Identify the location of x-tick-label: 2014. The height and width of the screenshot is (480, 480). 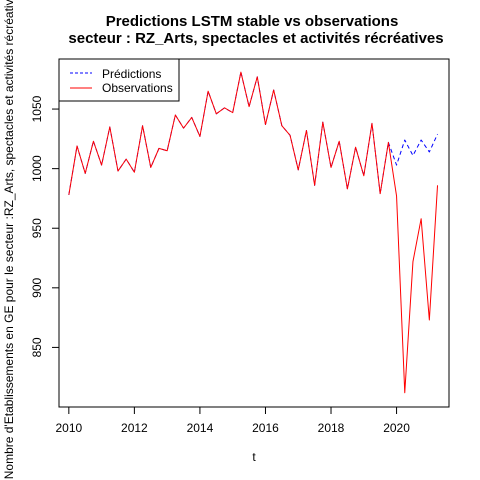
(200, 428).